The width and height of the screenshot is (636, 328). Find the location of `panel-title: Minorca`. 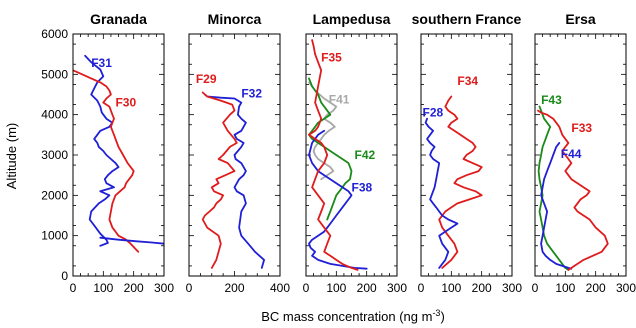

panel-title: Minorca is located at coordinates (235, 19).